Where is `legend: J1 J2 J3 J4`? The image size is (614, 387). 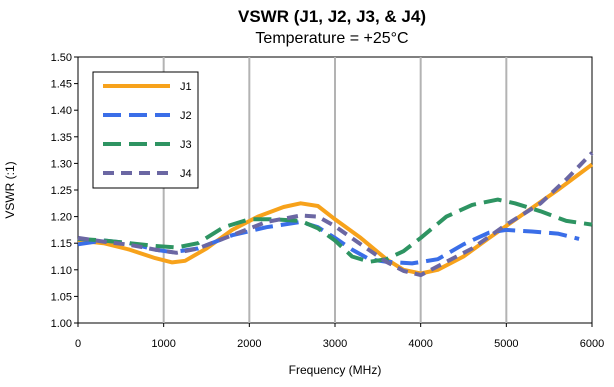 legend: J1 J2 J3 J4 is located at coordinates (145, 130).